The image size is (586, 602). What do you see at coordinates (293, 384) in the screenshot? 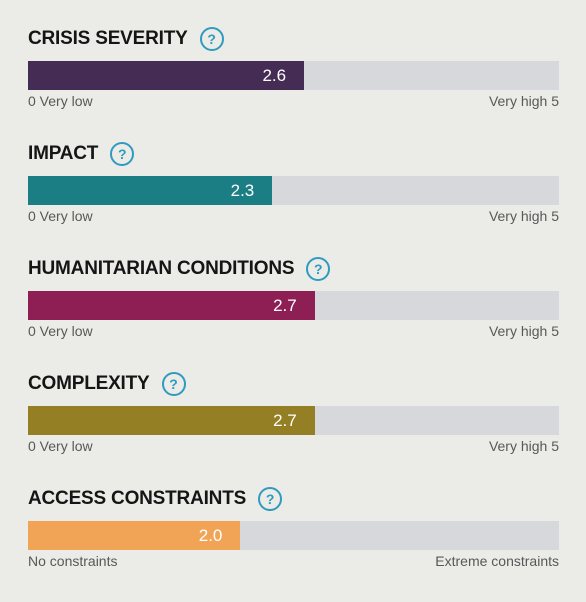
I see `metric-header: COMPLEXITY ?` at bounding box center [293, 384].